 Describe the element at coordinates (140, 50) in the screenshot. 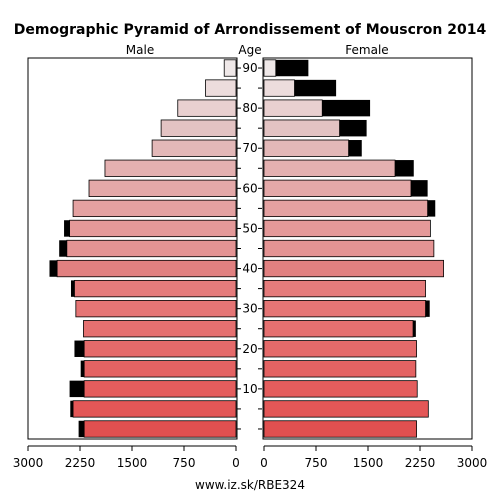

I see `male-label: Male` at that location.